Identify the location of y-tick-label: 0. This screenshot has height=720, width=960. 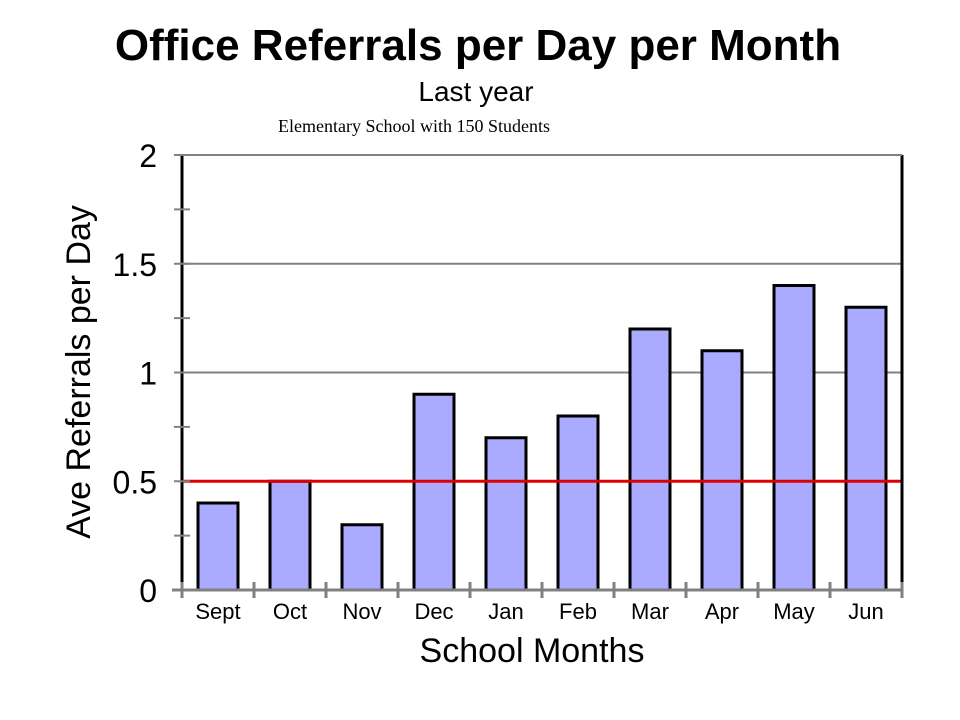
(148, 591).